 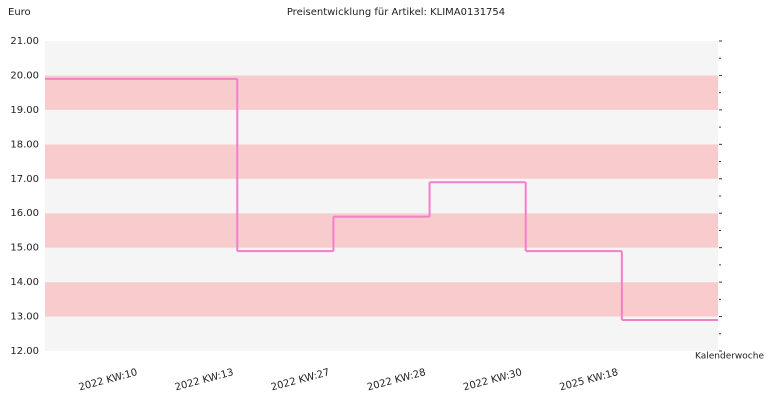 I want to click on y-tick-label: 21.00, so click(x=24, y=41).